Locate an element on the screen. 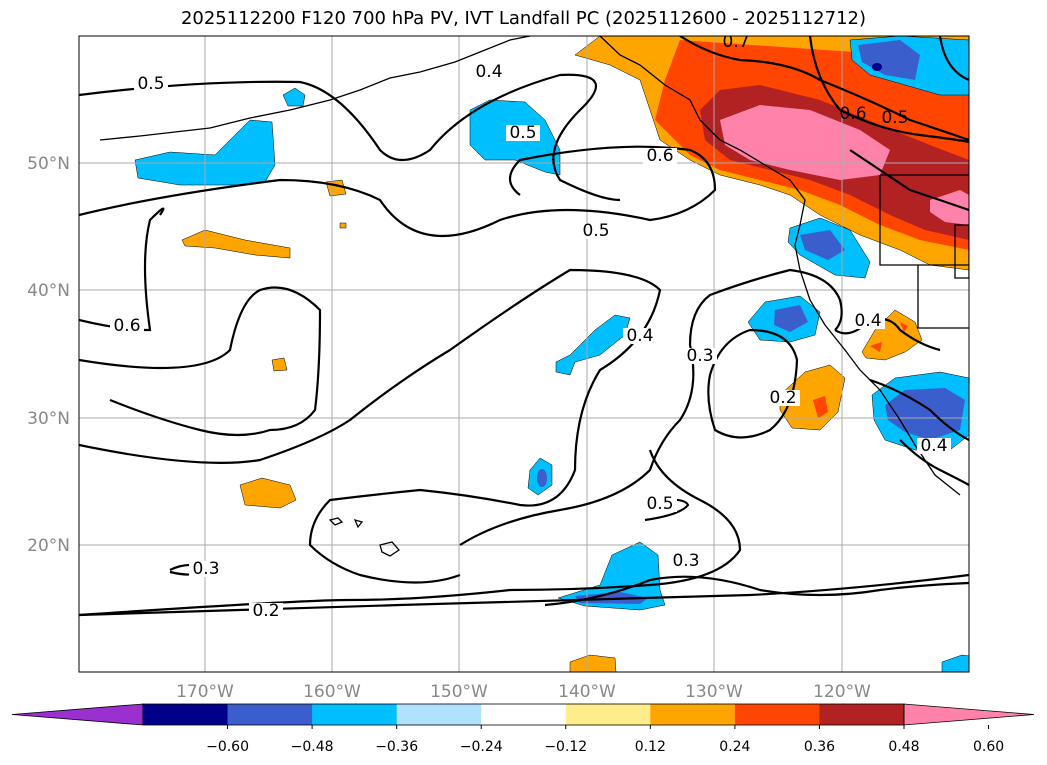 The width and height of the screenshot is (1047, 765). colorbar-tick-label: 0.48 is located at coordinates (903, 747).